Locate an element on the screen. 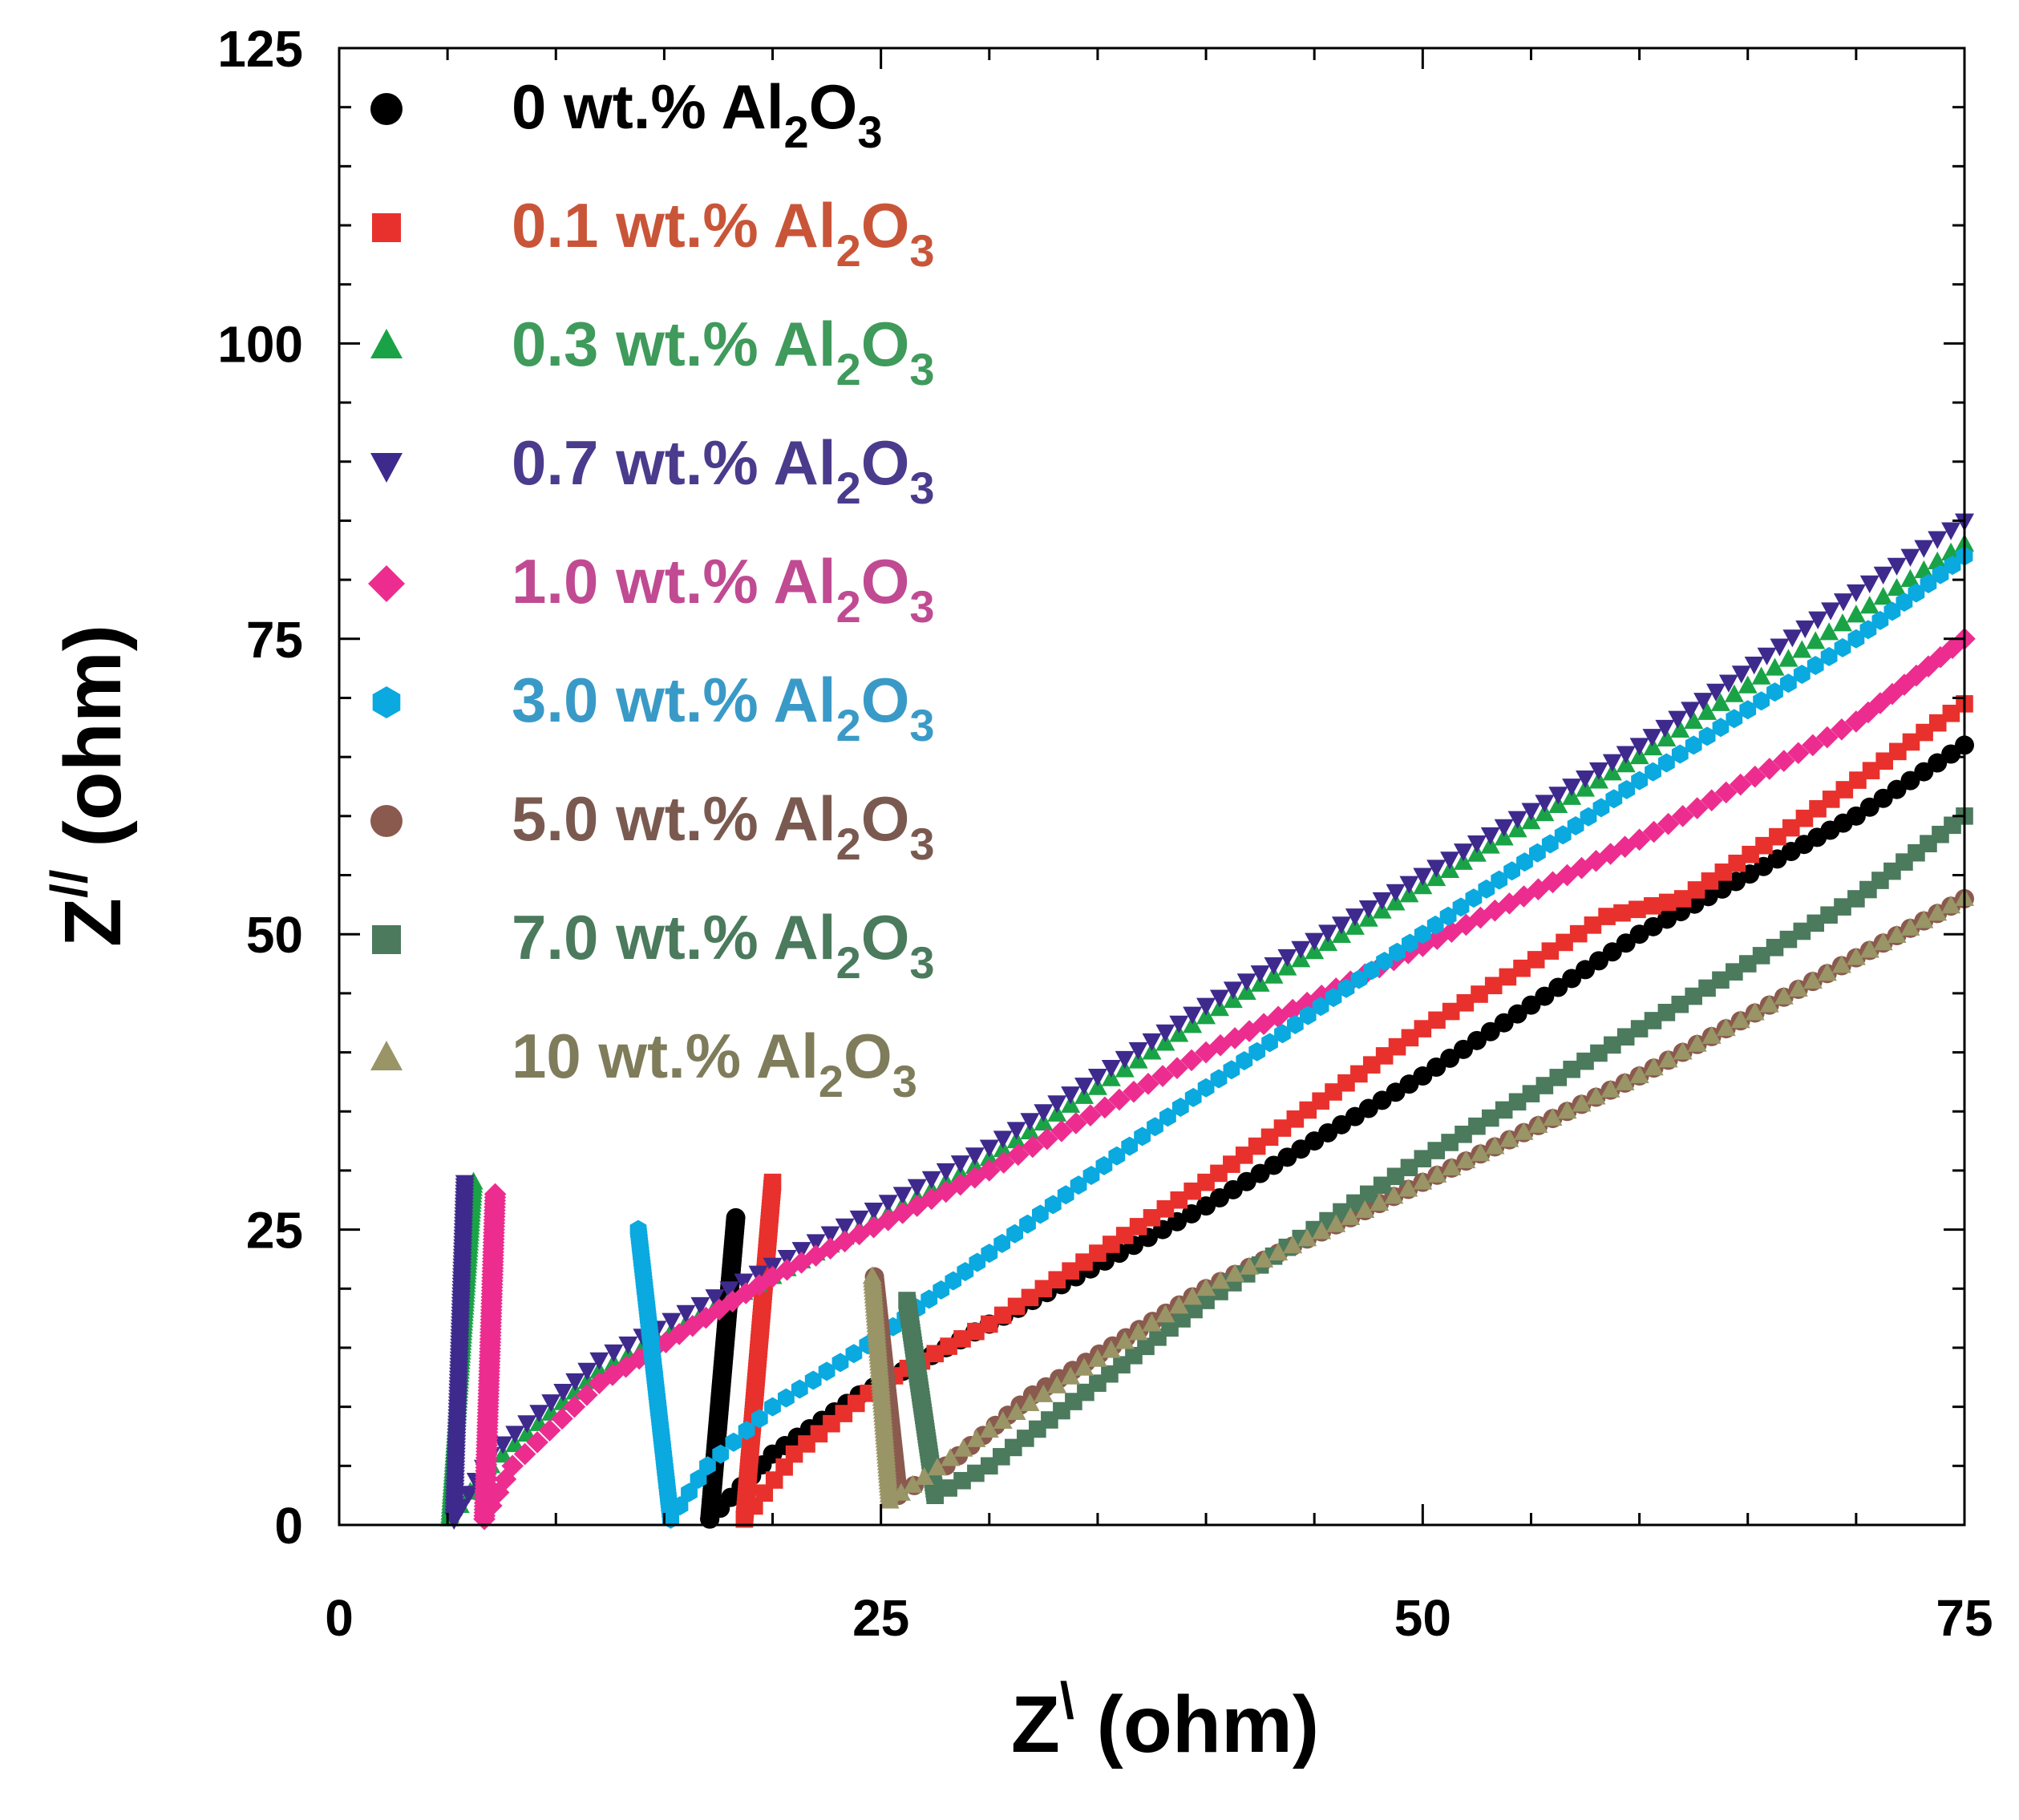 The height and width of the screenshot is (1820, 2019). y-tick-label: 125 is located at coordinates (260, 49).